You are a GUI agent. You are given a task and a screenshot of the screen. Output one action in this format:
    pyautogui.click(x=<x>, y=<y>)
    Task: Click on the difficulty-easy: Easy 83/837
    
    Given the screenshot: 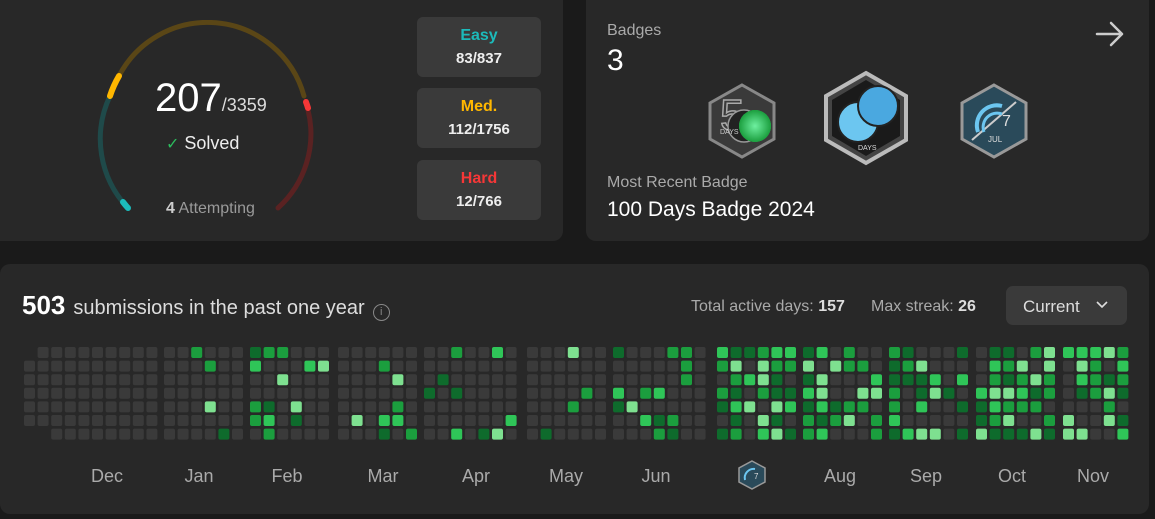 What is the action you would take?
    pyautogui.click(x=479, y=47)
    